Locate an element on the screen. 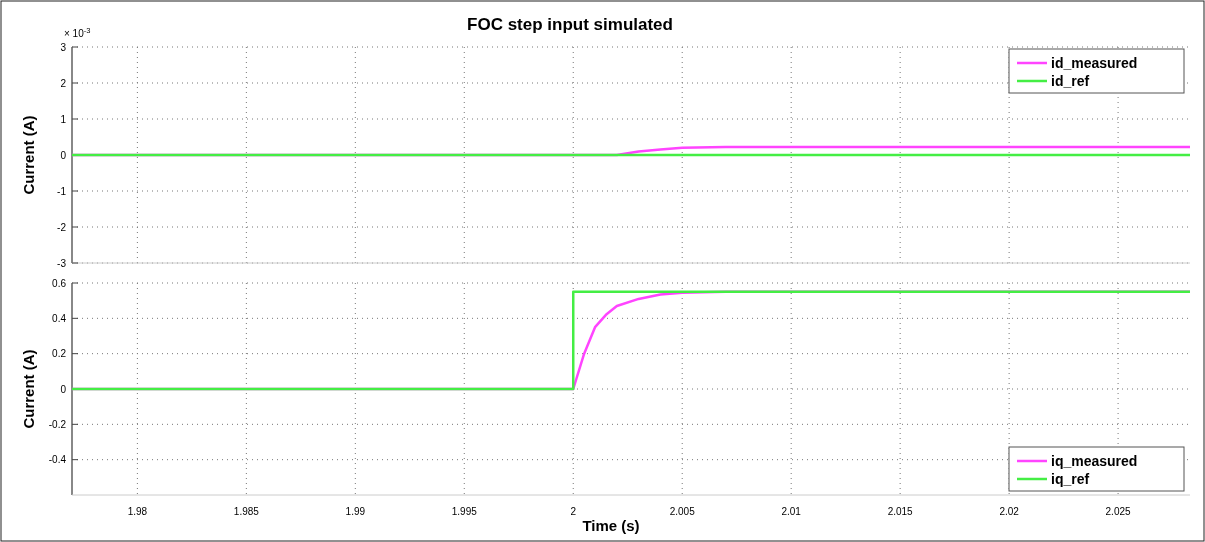  x-tick-label: 2.02 is located at coordinates (1009, 511).